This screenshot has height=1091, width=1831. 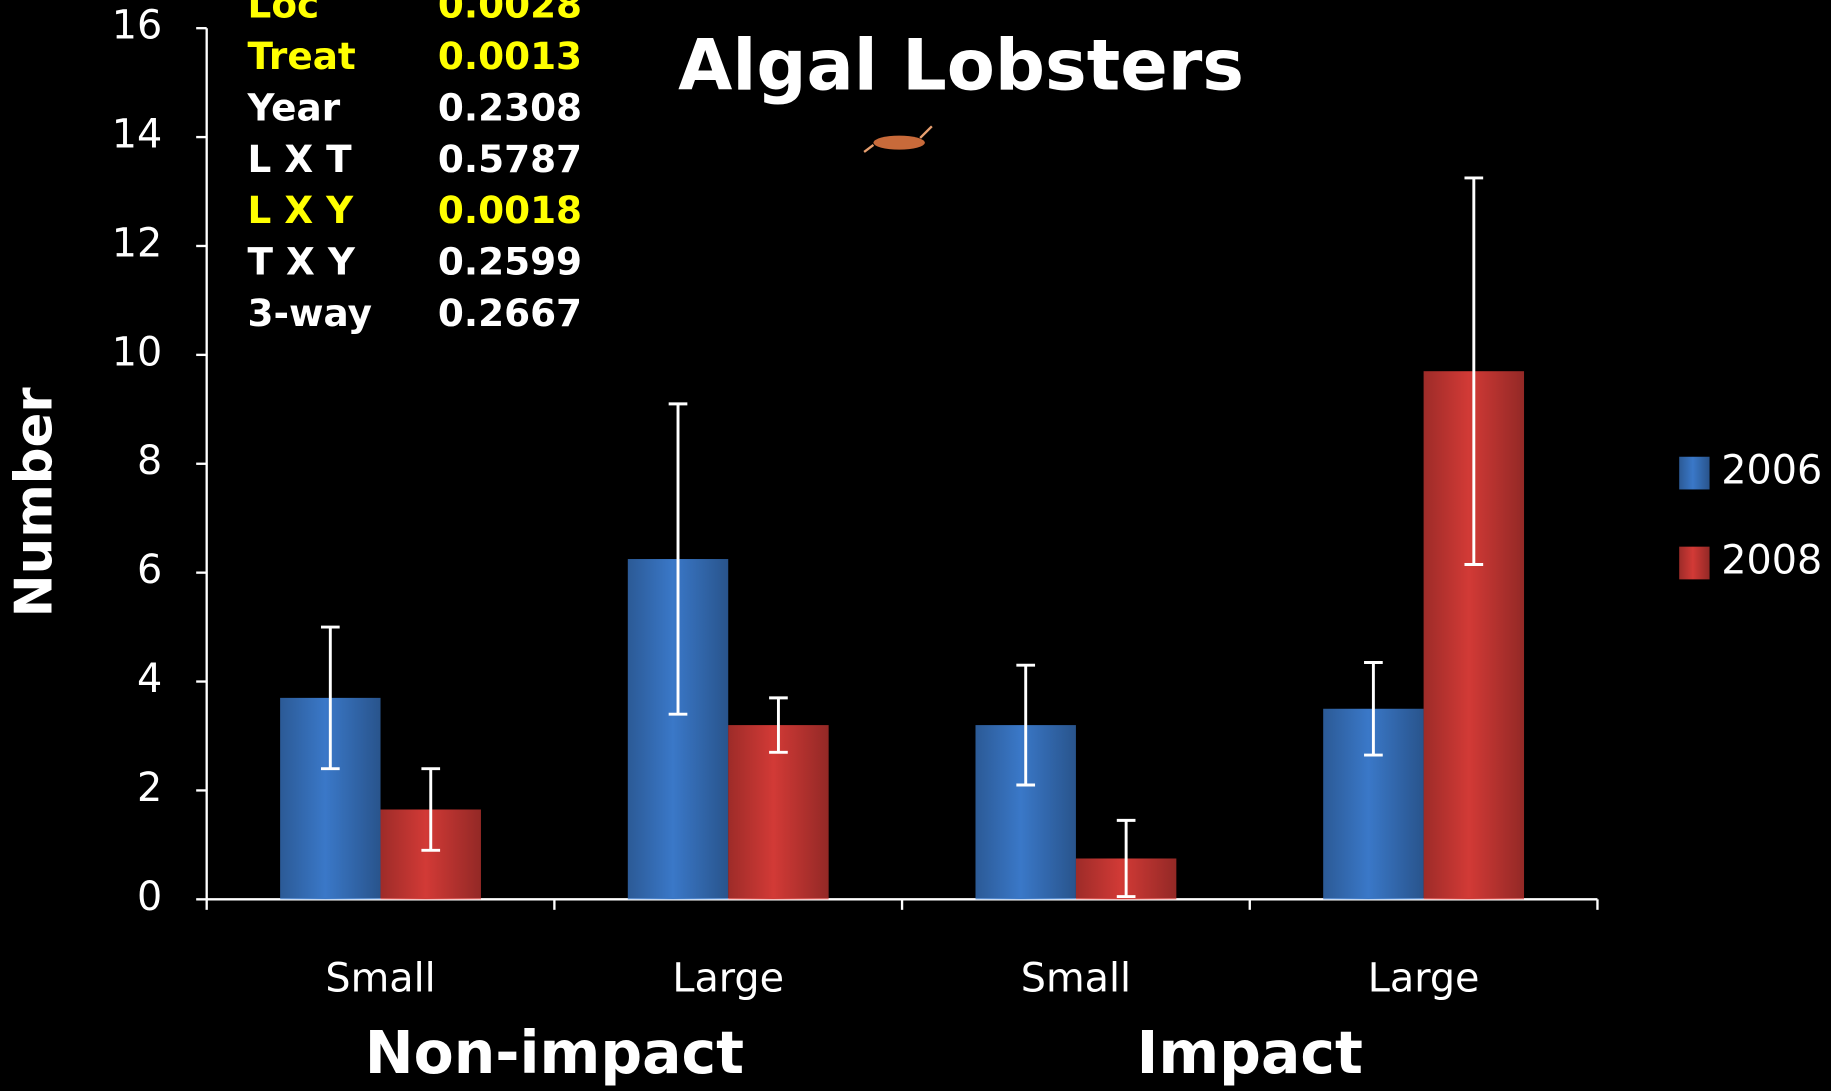 I want to click on y-tick-label: 10, so click(x=137, y=352).